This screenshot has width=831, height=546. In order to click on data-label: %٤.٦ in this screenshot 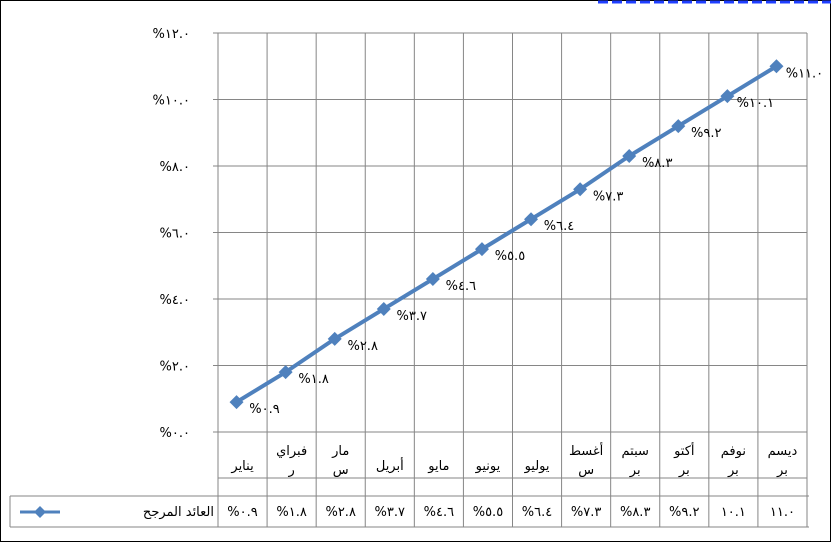, I will do `click(461, 286)`.